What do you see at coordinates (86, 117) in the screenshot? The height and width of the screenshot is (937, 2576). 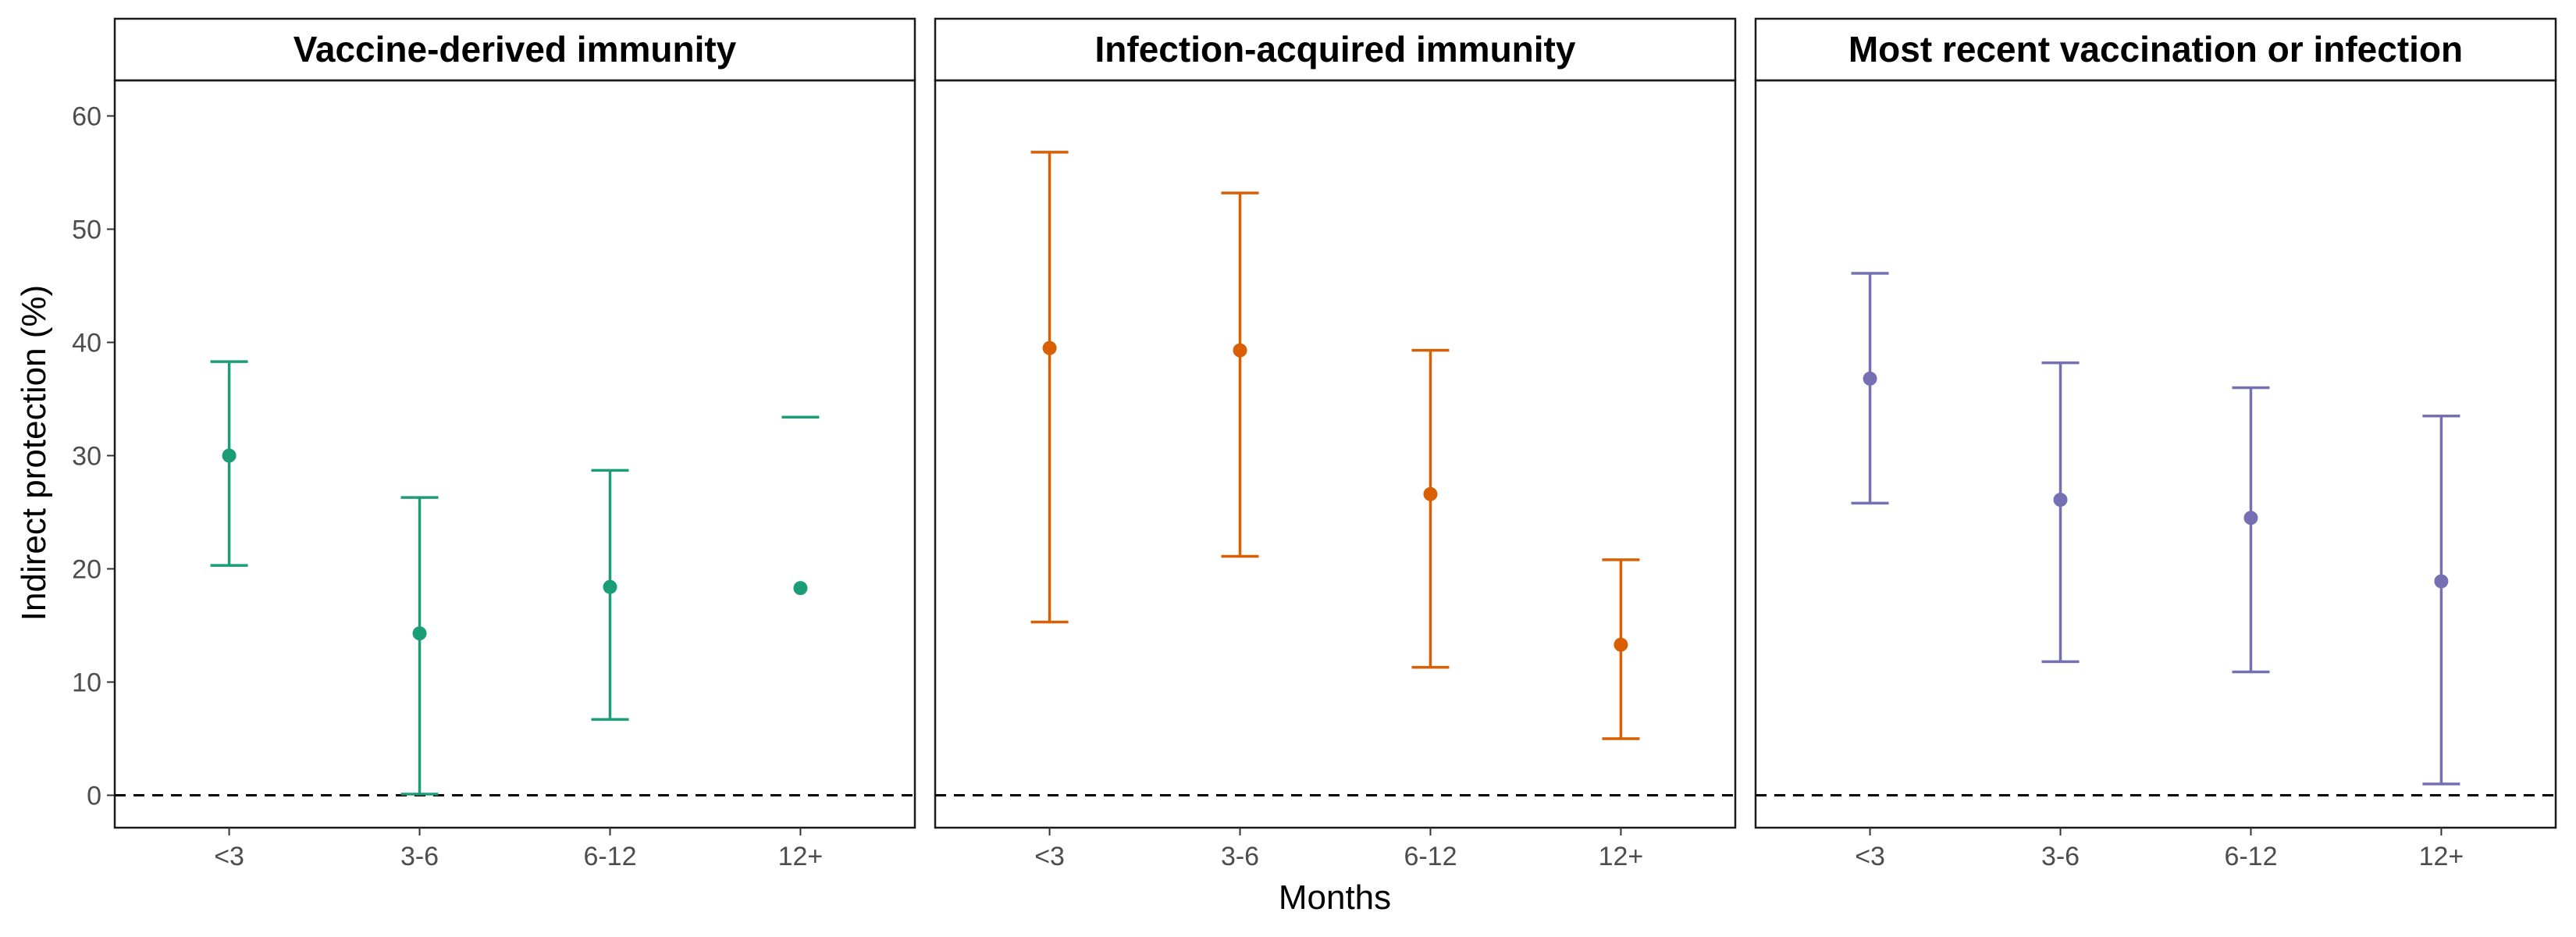 I see `y-tick-label: 60` at bounding box center [86, 117].